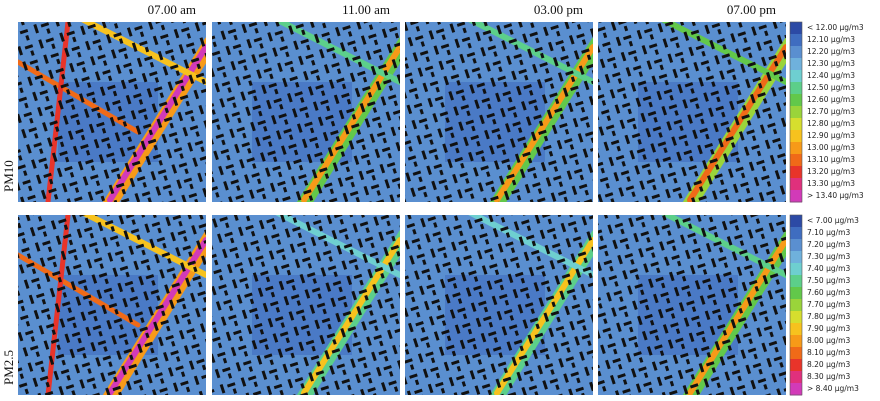  I want to click on legend-label: 12.90 μg/m3, so click(831, 135).